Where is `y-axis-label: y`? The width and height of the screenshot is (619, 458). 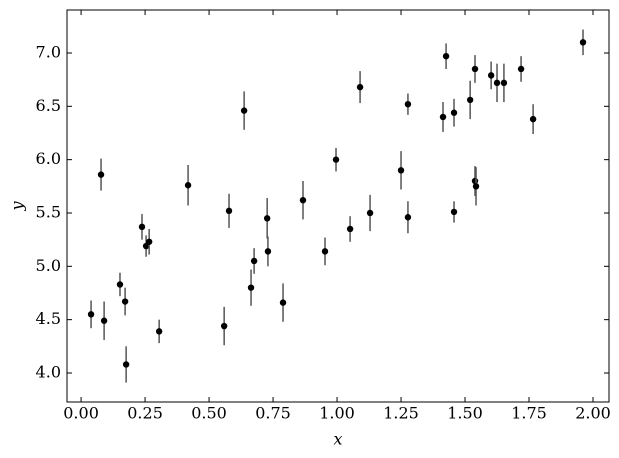 y-axis-label: y is located at coordinates (17, 206).